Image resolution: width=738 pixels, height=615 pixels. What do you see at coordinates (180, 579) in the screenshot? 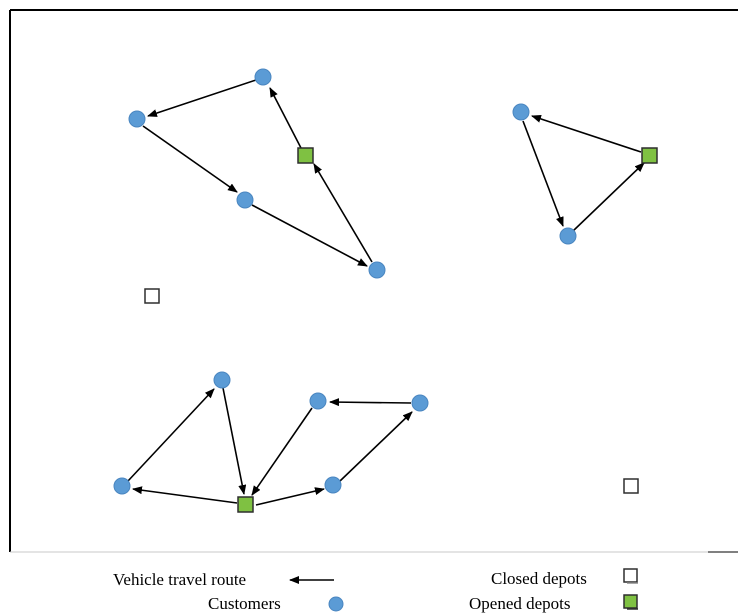
I see `legend-route-label: Vehicle travel route` at bounding box center [180, 579].